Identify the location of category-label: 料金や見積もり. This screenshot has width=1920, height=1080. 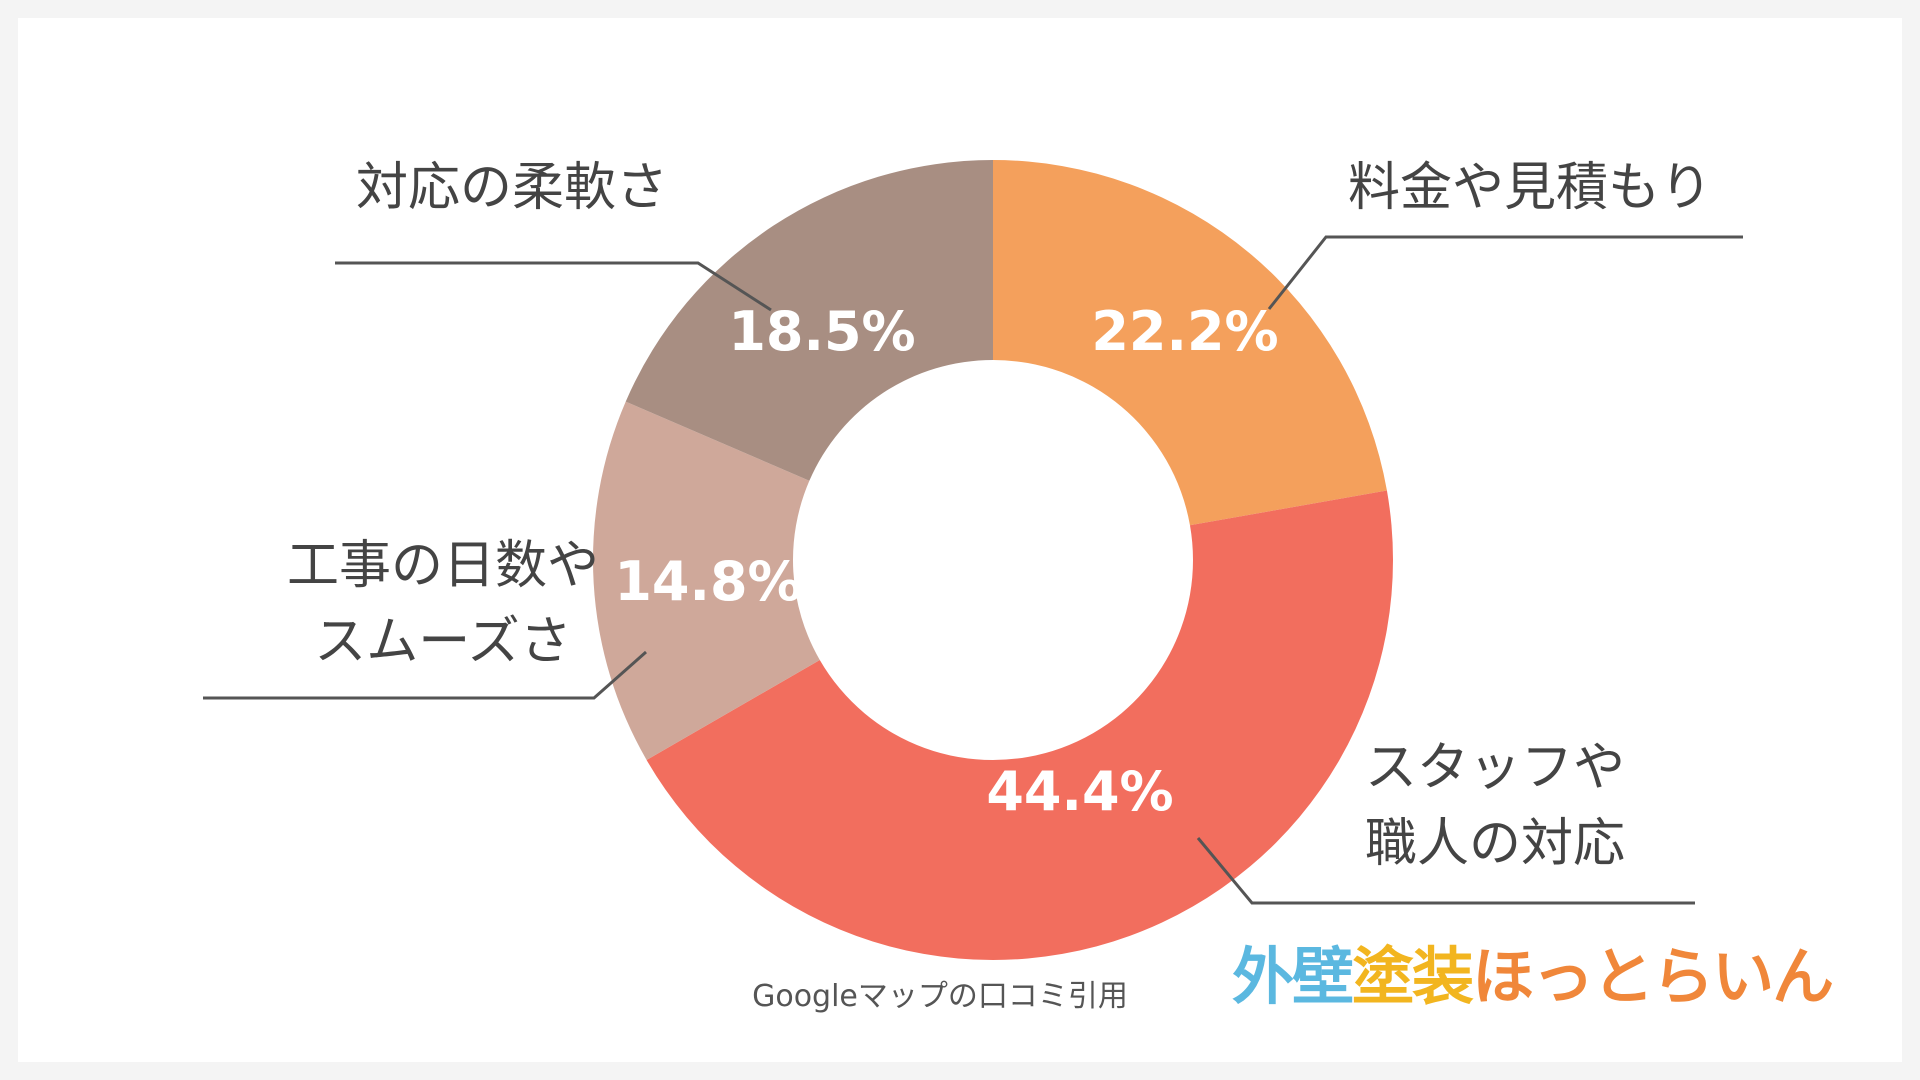
(1530, 188).